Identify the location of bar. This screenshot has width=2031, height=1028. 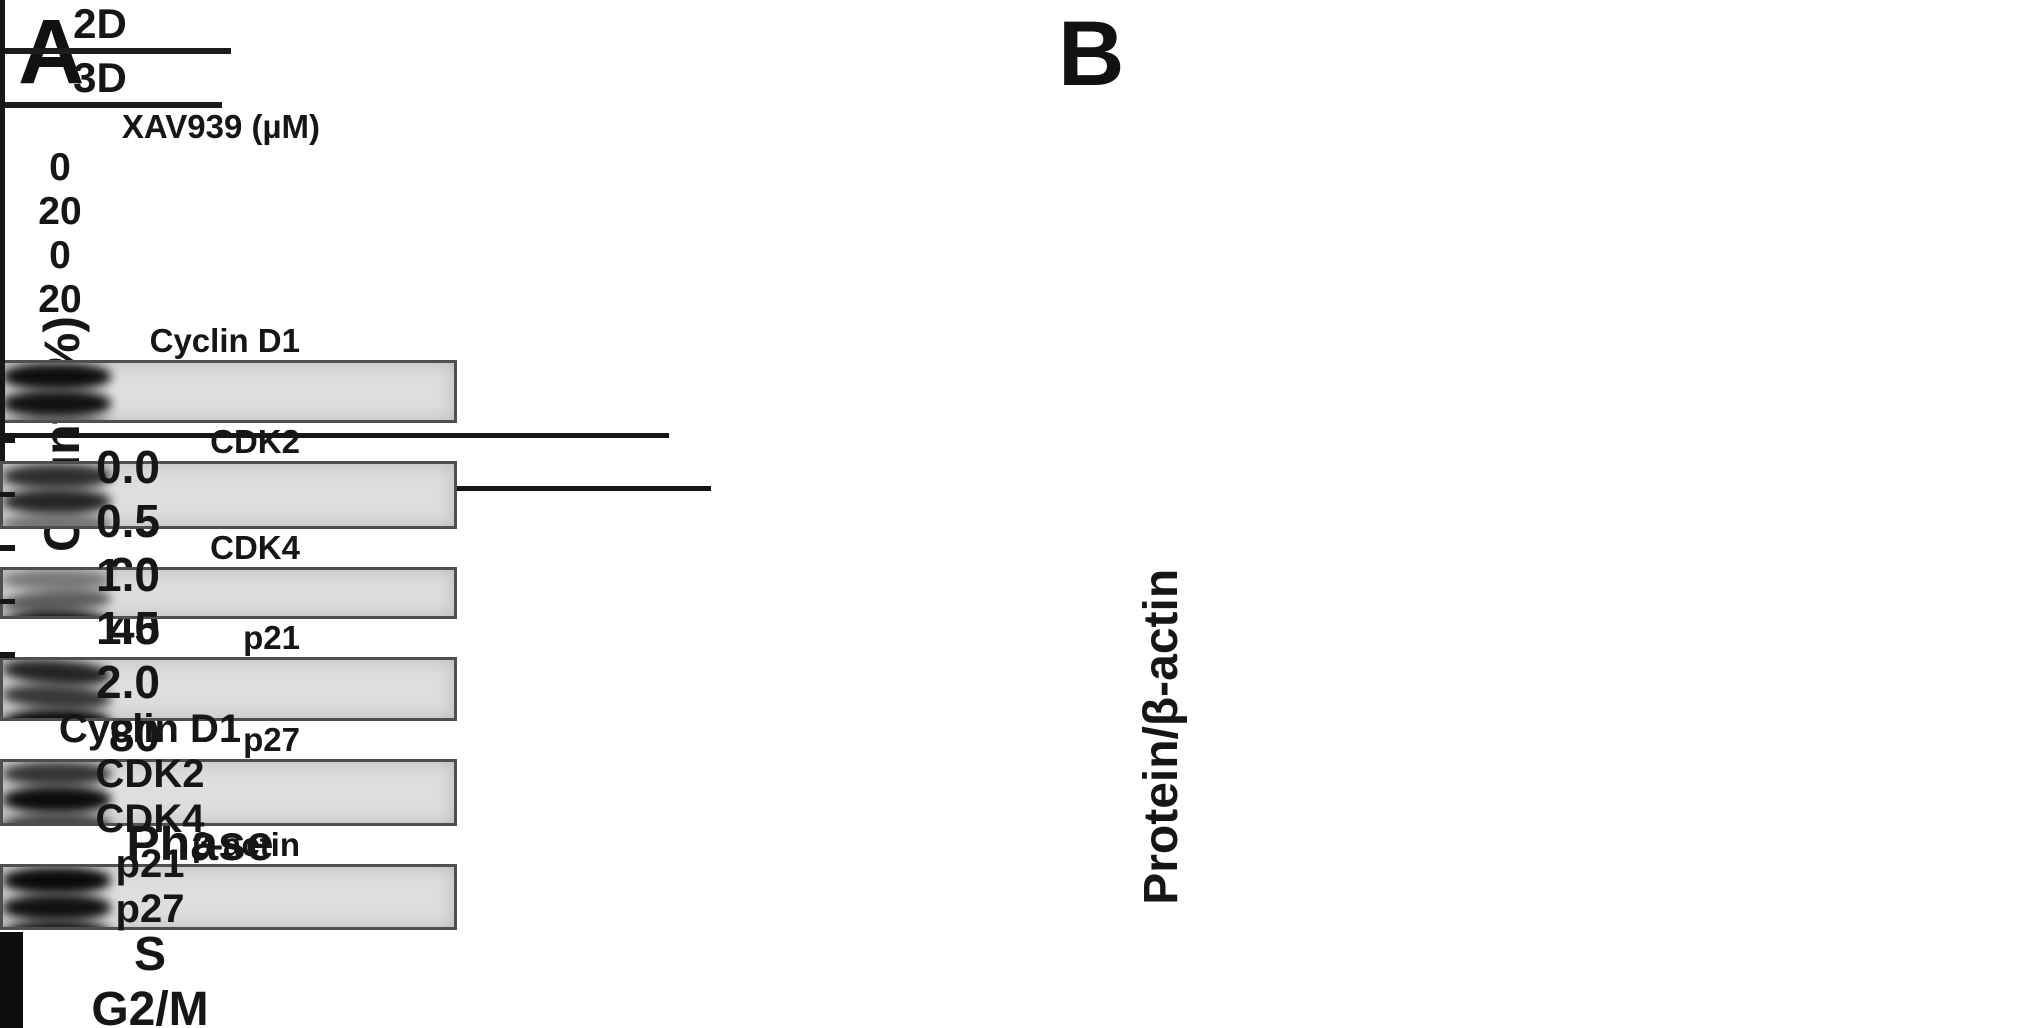
(11, 979).